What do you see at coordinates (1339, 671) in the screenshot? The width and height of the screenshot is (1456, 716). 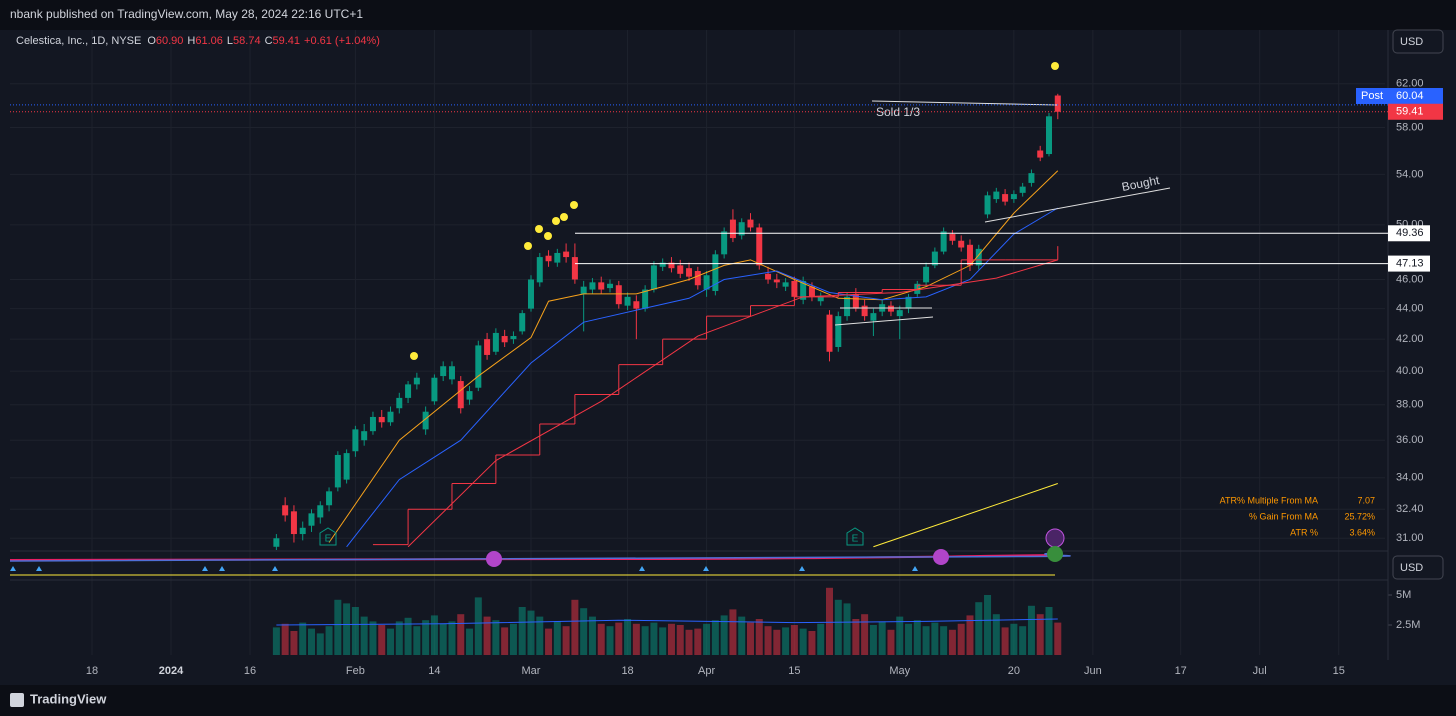 I see `x-tick-label: 15` at bounding box center [1339, 671].